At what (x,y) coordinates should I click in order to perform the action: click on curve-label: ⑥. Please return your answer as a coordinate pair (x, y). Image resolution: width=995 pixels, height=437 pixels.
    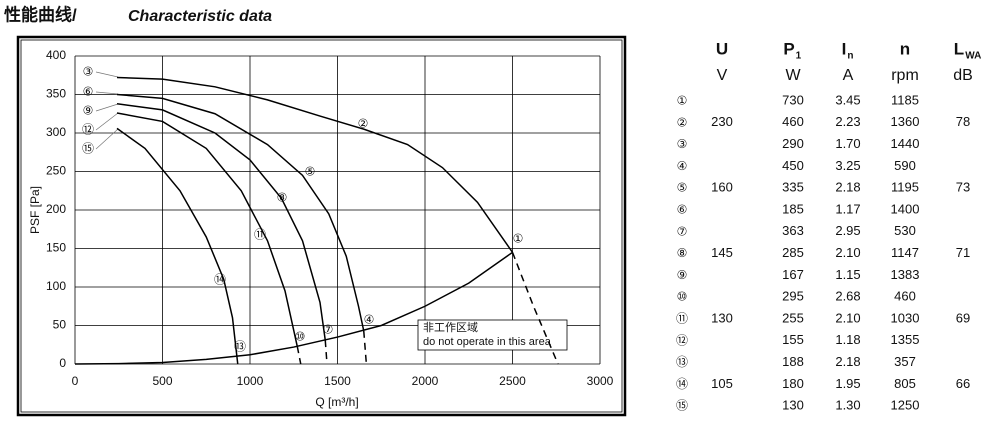
    Looking at the image, I should click on (88, 92).